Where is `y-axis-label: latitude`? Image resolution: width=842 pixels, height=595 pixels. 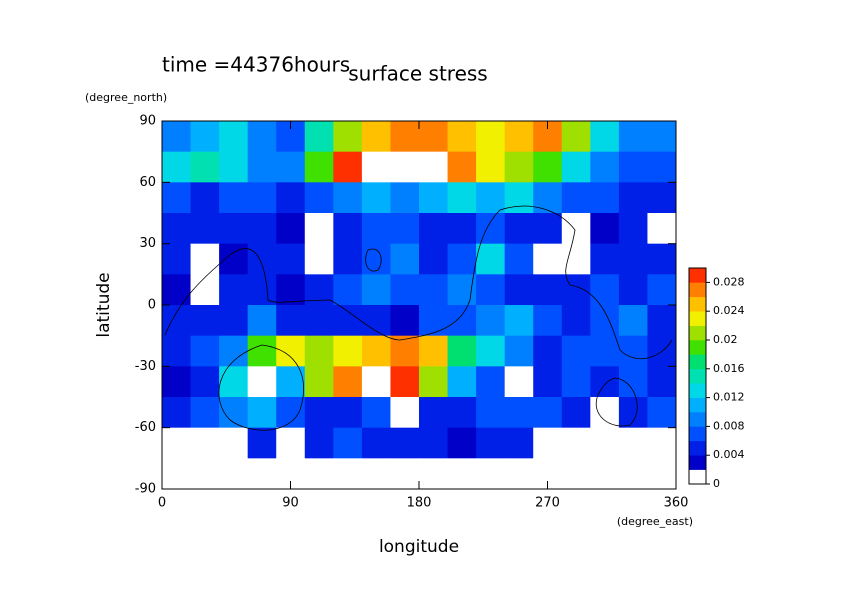
y-axis-label: latitude is located at coordinates (104, 304).